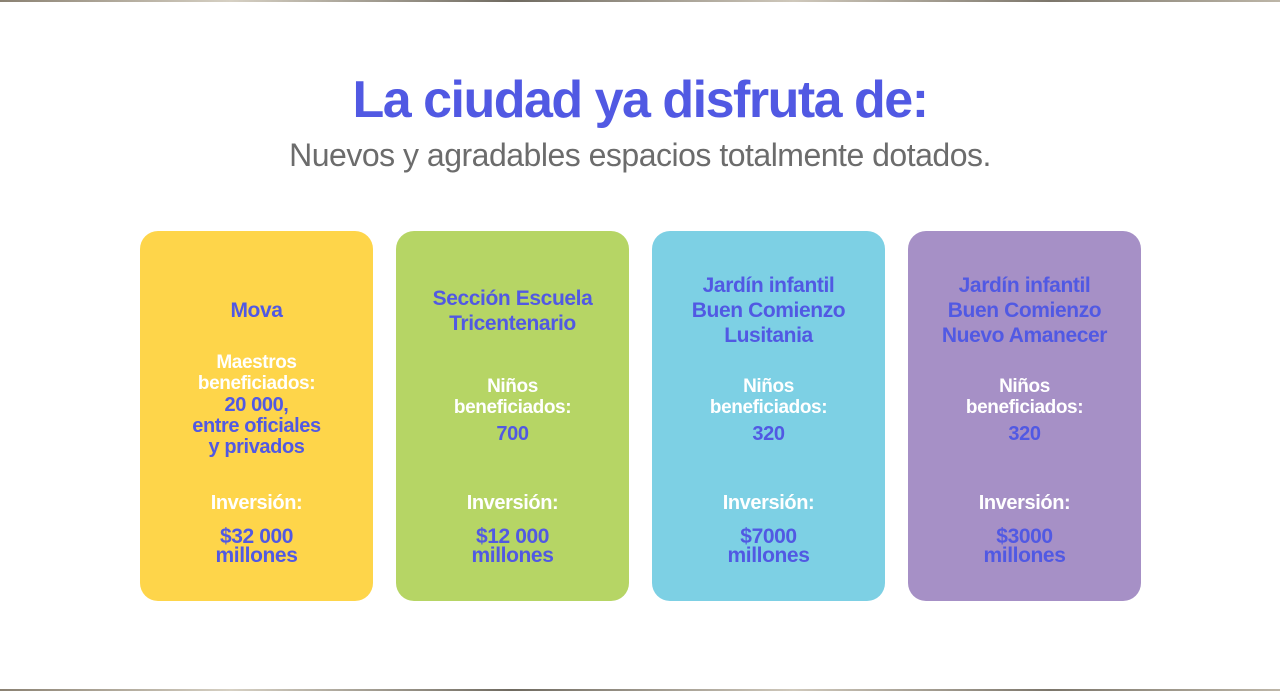 The image size is (1280, 691). I want to click on card-title: Jardín infantil Buen Comienzo Lusitania, so click(768, 310).